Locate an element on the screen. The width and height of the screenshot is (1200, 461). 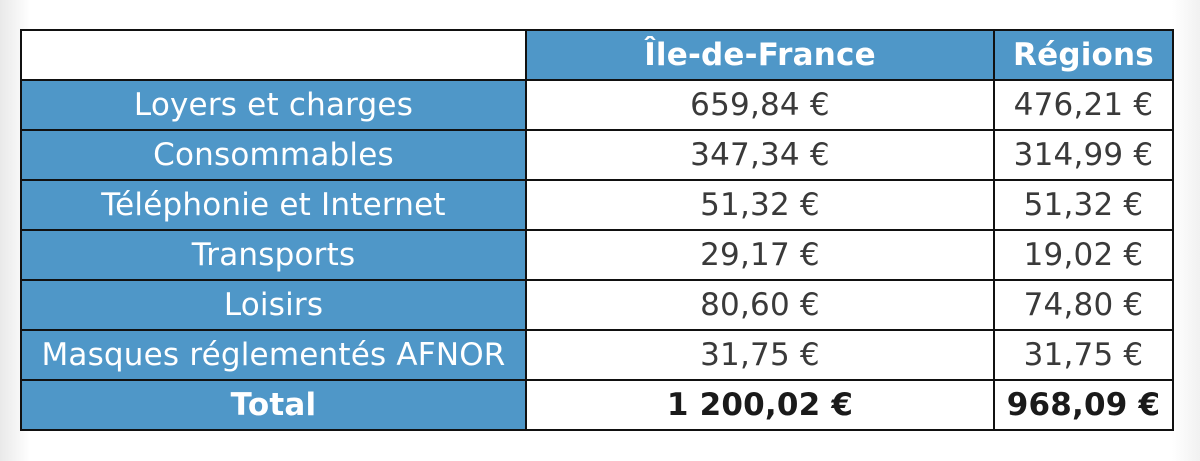
total-label: Total is located at coordinates (273, 405).